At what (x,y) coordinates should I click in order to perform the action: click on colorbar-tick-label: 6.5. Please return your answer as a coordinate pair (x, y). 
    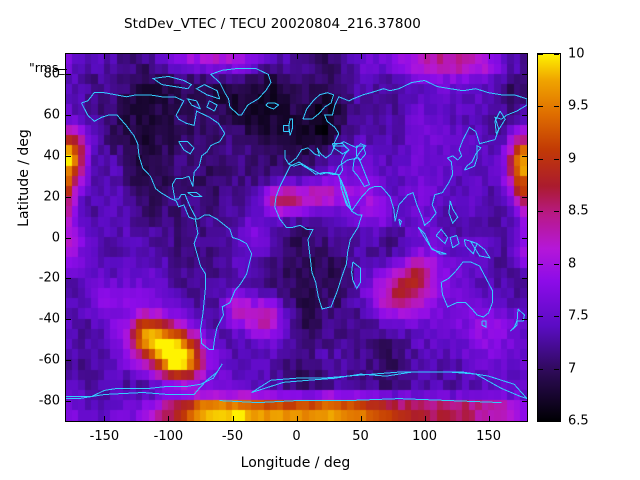
    Looking at the image, I should click on (578, 421).